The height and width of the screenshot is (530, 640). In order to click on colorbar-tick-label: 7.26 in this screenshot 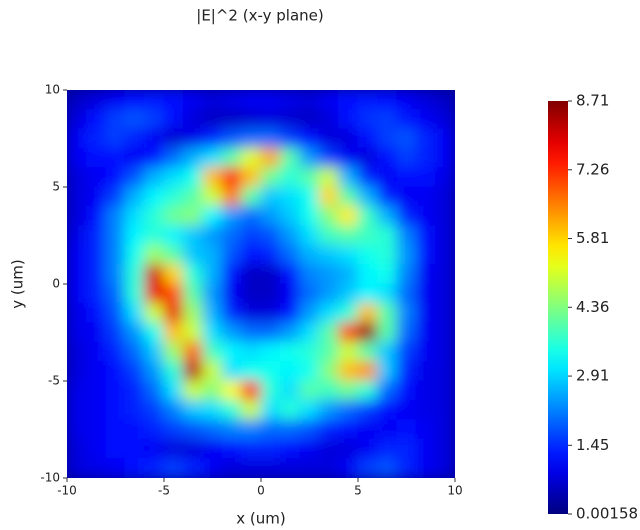, I will do `click(592, 169)`.